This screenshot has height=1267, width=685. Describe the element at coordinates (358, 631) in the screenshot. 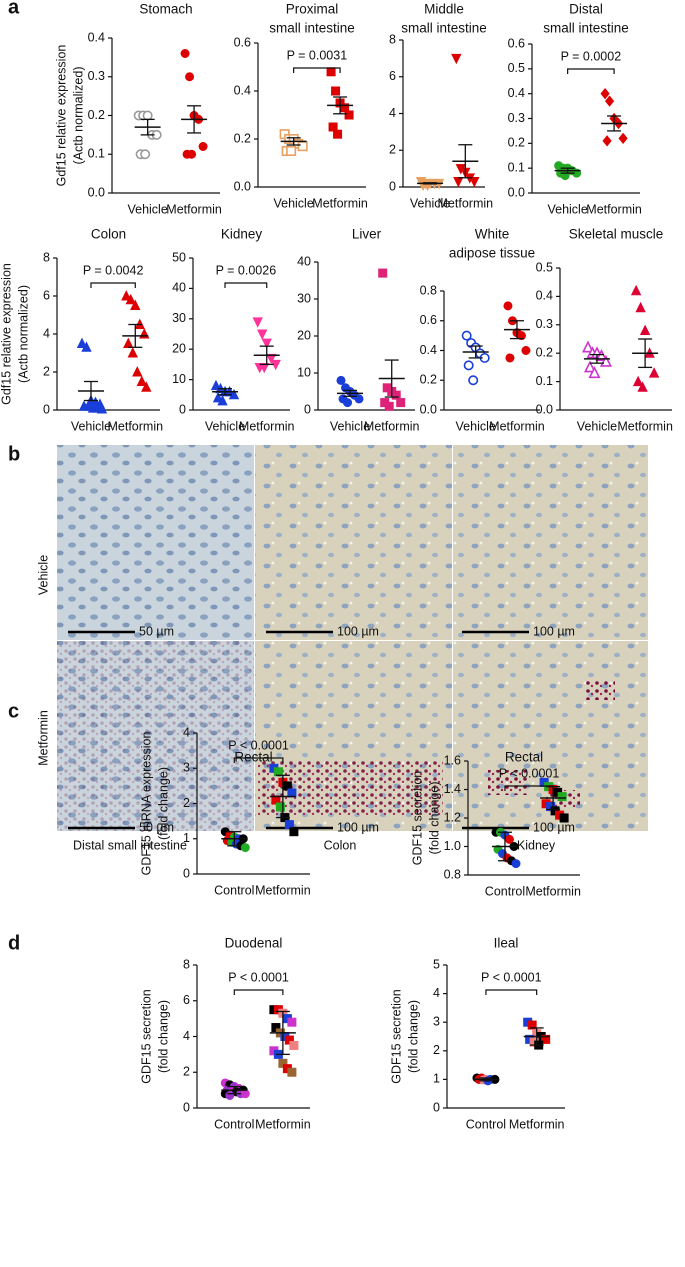

I see `scale-label: 100 µm` at that location.